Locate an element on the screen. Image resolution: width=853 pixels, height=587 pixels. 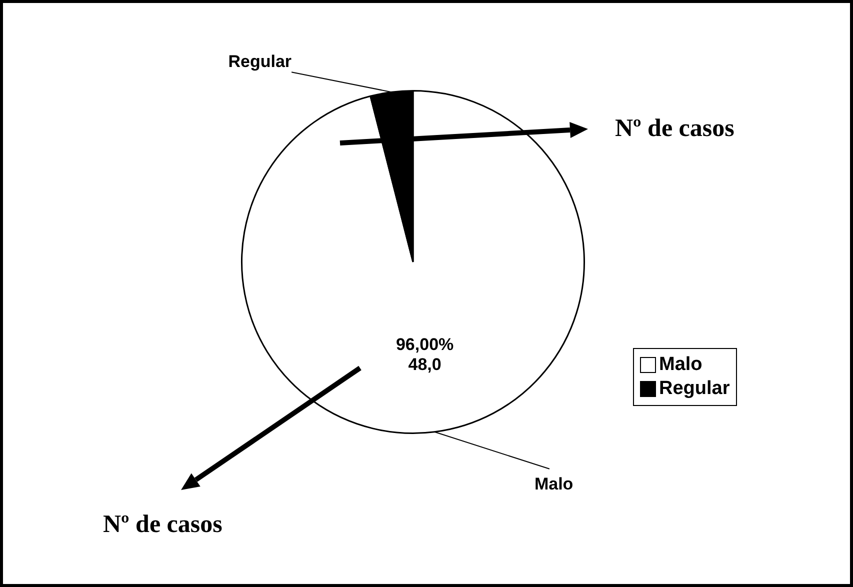
legend-label: Malo is located at coordinates (680, 365).